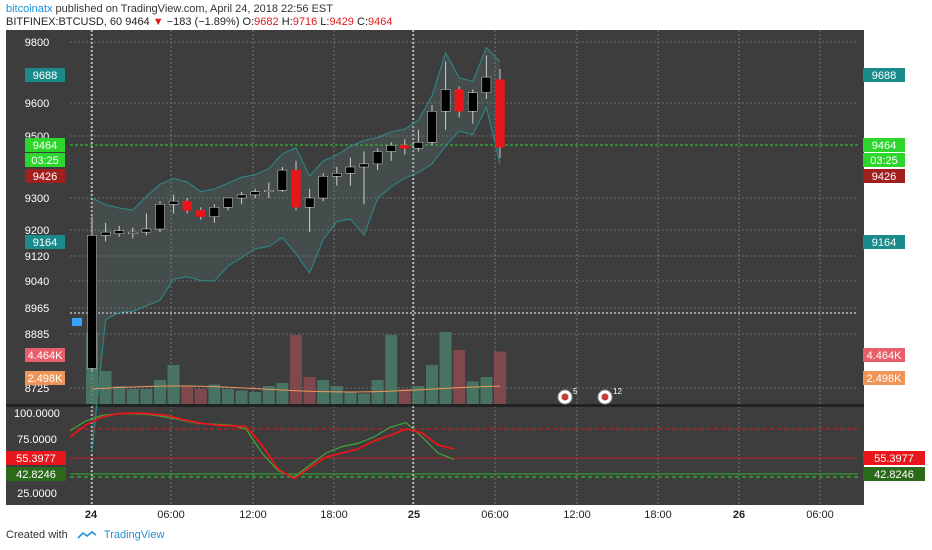 The height and width of the screenshot is (550, 932). Describe the element at coordinates (37, 257) in the screenshot. I see `price-tick-left: 9120` at that location.